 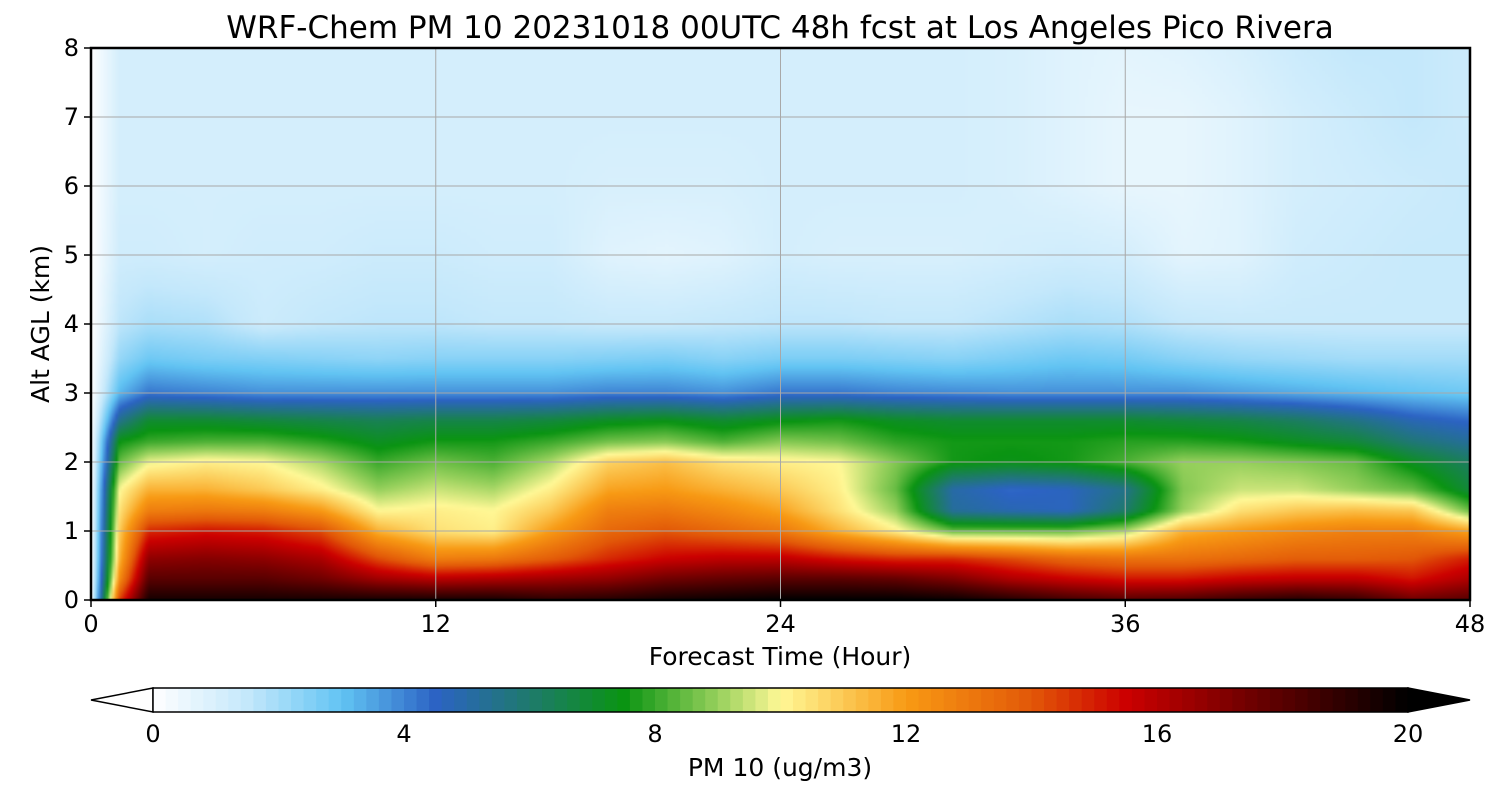 What do you see at coordinates (71, 48) in the screenshot?
I see `y-tick-label: 8` at bounding box center [71, 48].